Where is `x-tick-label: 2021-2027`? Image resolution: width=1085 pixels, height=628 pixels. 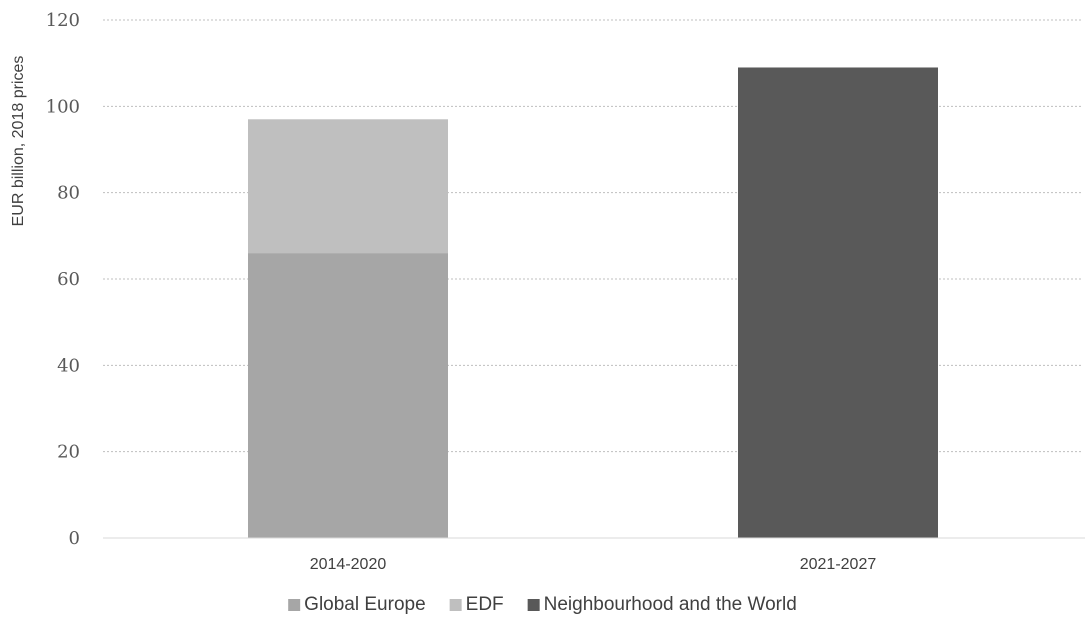
x-tick-label: 2021-2027 is located at coordinates (838, 564).